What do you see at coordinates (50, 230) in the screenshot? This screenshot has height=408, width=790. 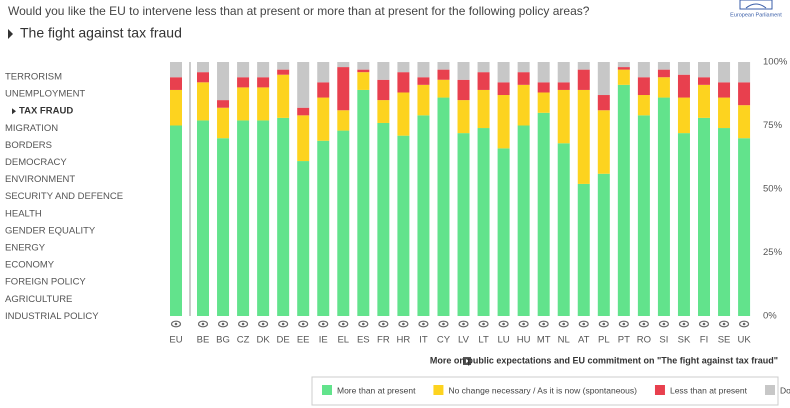 I see `menu-item: GENDER EQUALITY` at bounding box center [50, 230].